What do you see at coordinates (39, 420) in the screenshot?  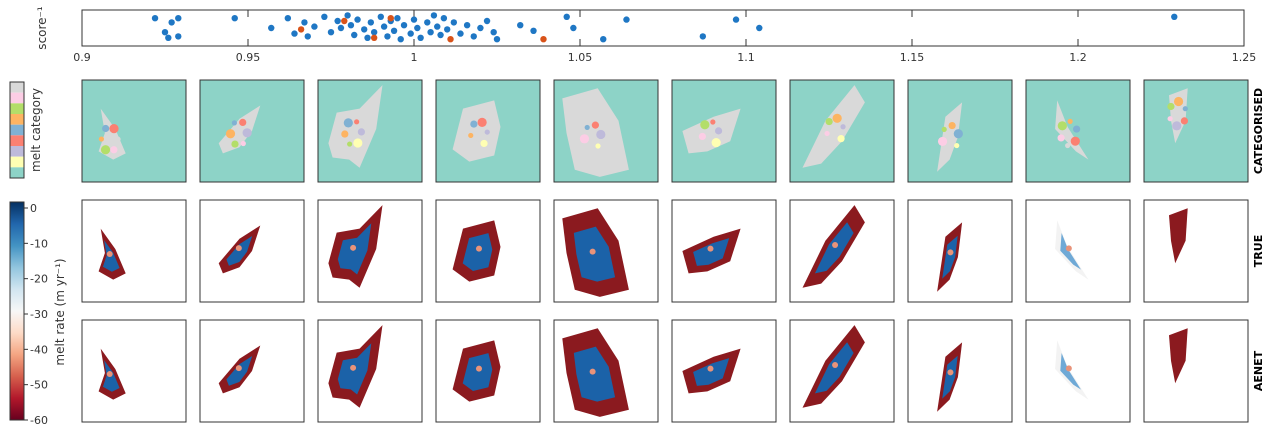 I see `rate-tick-label: -60` at bounding box center [39, 420].